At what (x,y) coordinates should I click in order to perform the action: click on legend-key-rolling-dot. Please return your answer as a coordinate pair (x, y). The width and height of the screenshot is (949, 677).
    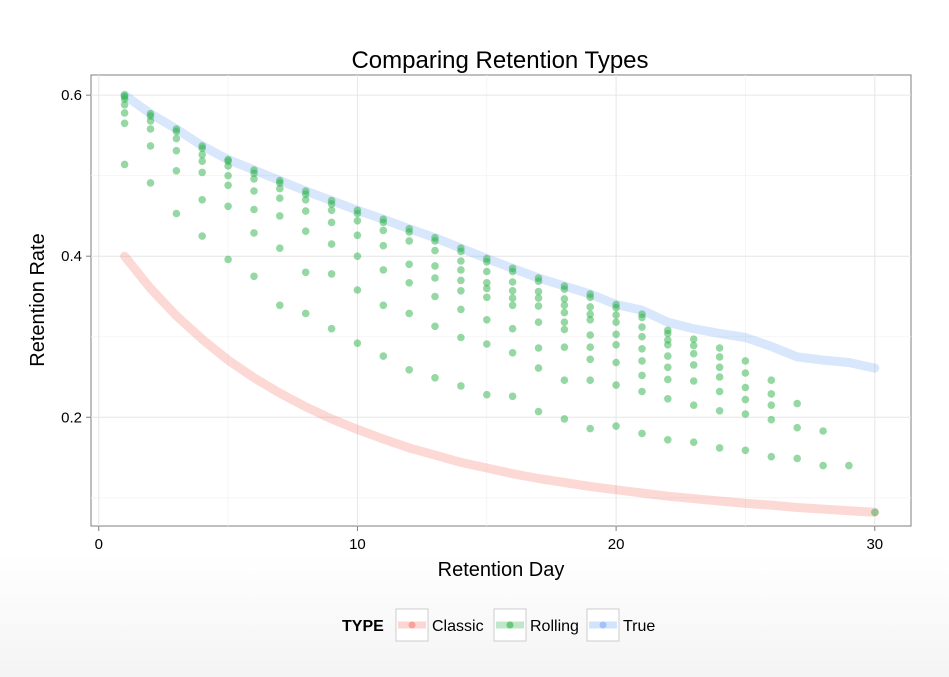
    Looking at the image, I should click on (510, 625).